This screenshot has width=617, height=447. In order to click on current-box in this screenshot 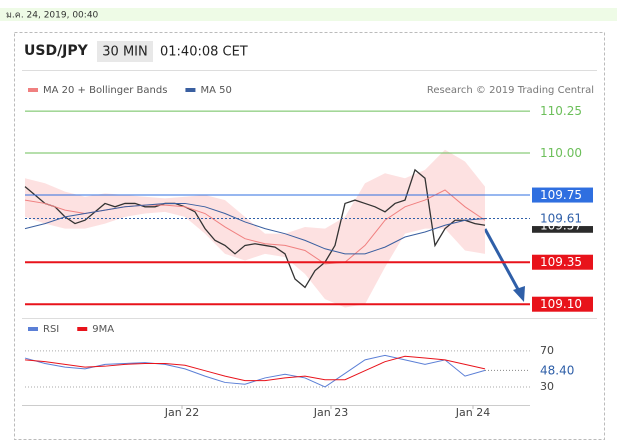, I will do `click(562, 370)`.